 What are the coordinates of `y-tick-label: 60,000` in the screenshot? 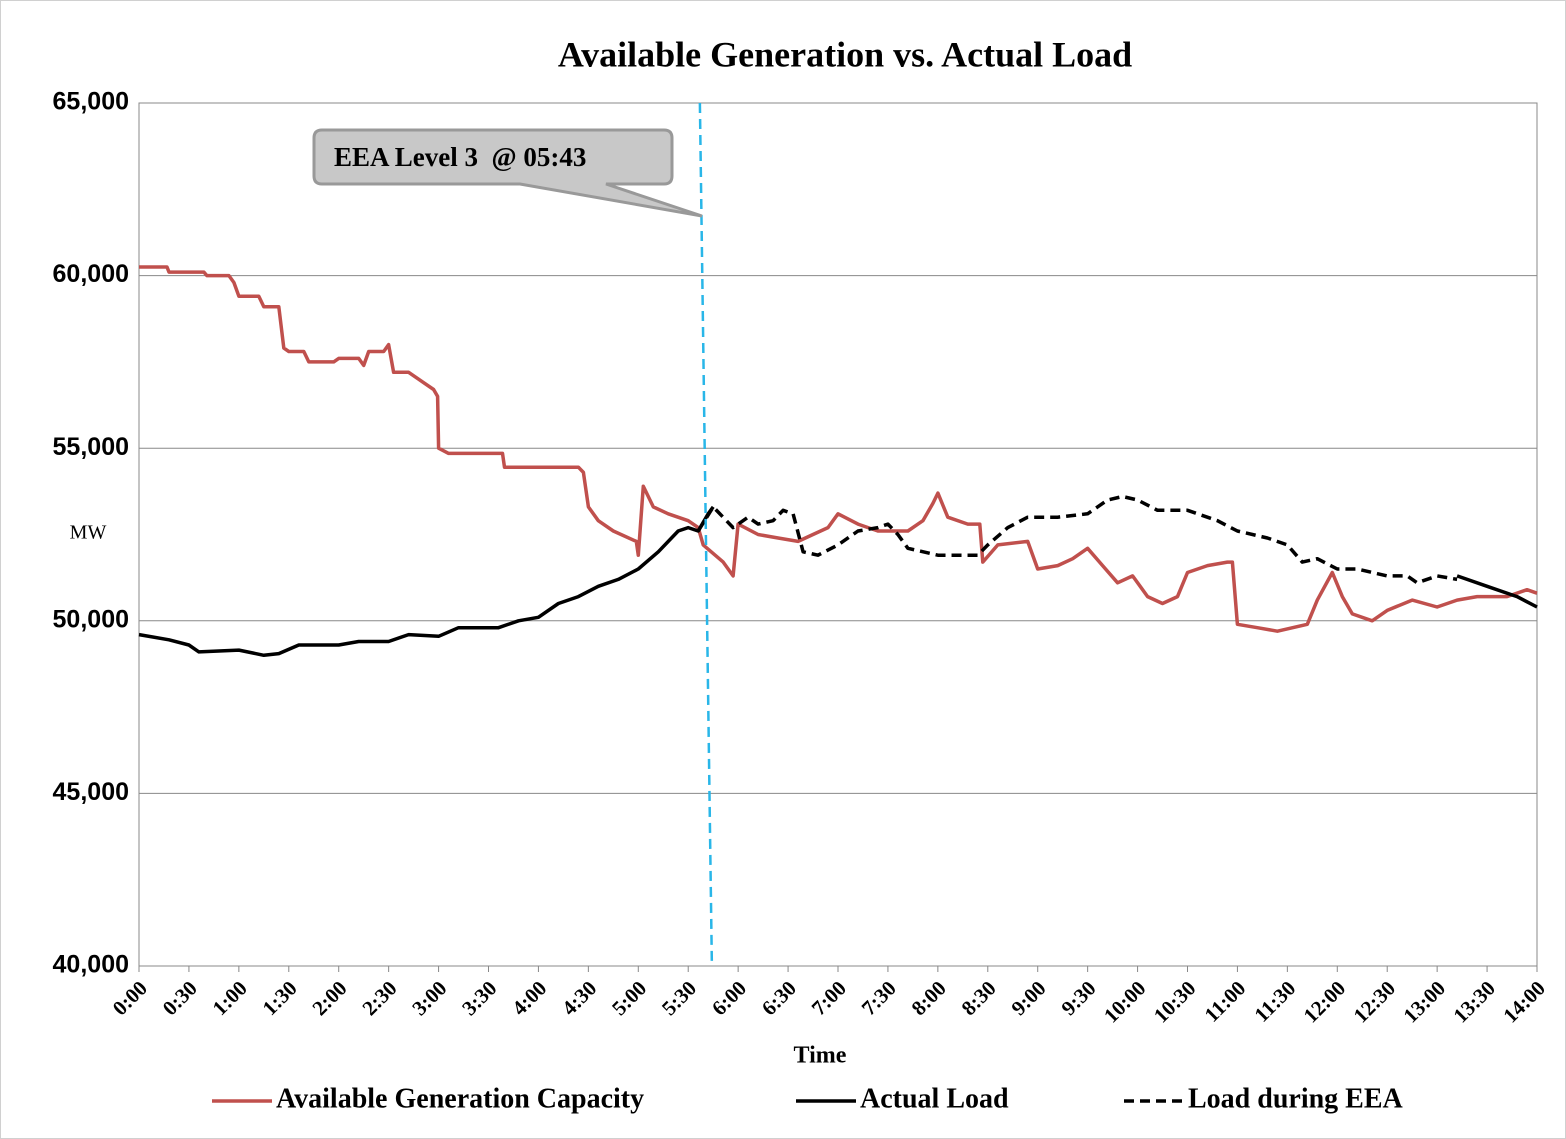 It's located at (91, 274).